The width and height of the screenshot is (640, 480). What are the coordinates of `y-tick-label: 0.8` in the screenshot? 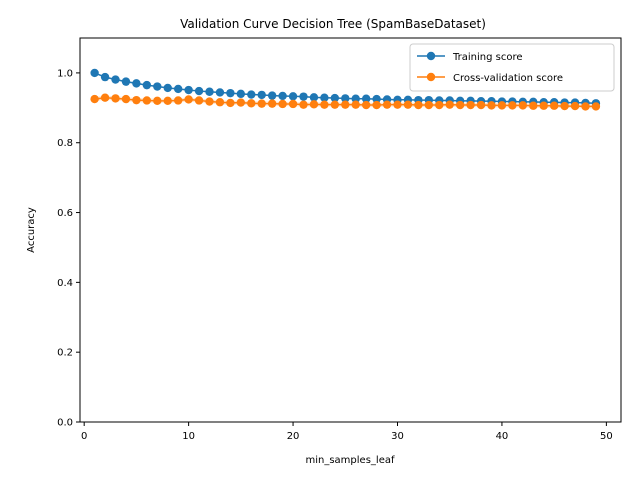 It's located at (65, 143).